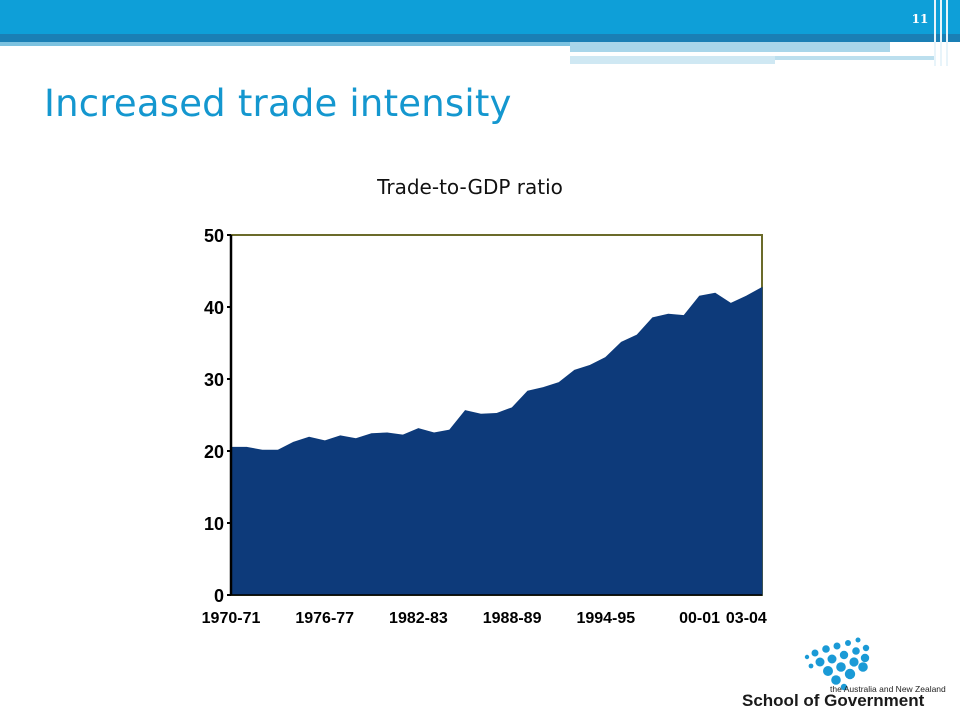  What do you see at coordinates (214, 236) in the screenshot?
I see `y-tick-label: 50` at bounding box center [214, 236].